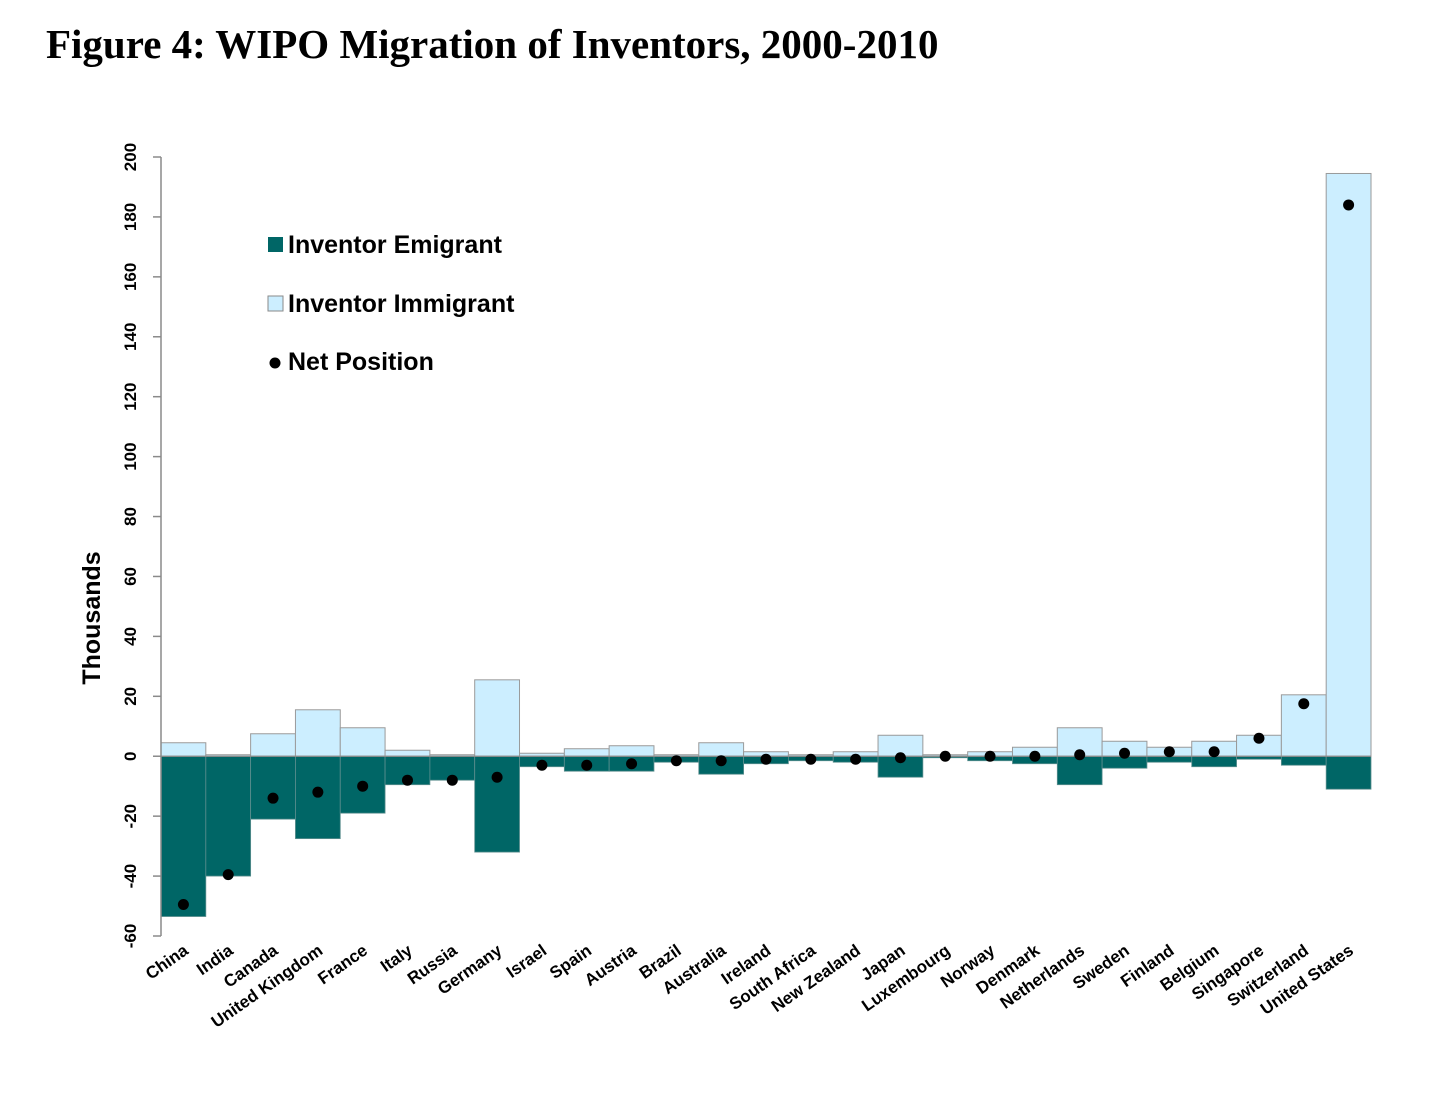 This screenshot has width=1430, height=1116. Describe the element at coordinates (130, 337) in the screenshot. I see `y-tick-label: 140` at that location.